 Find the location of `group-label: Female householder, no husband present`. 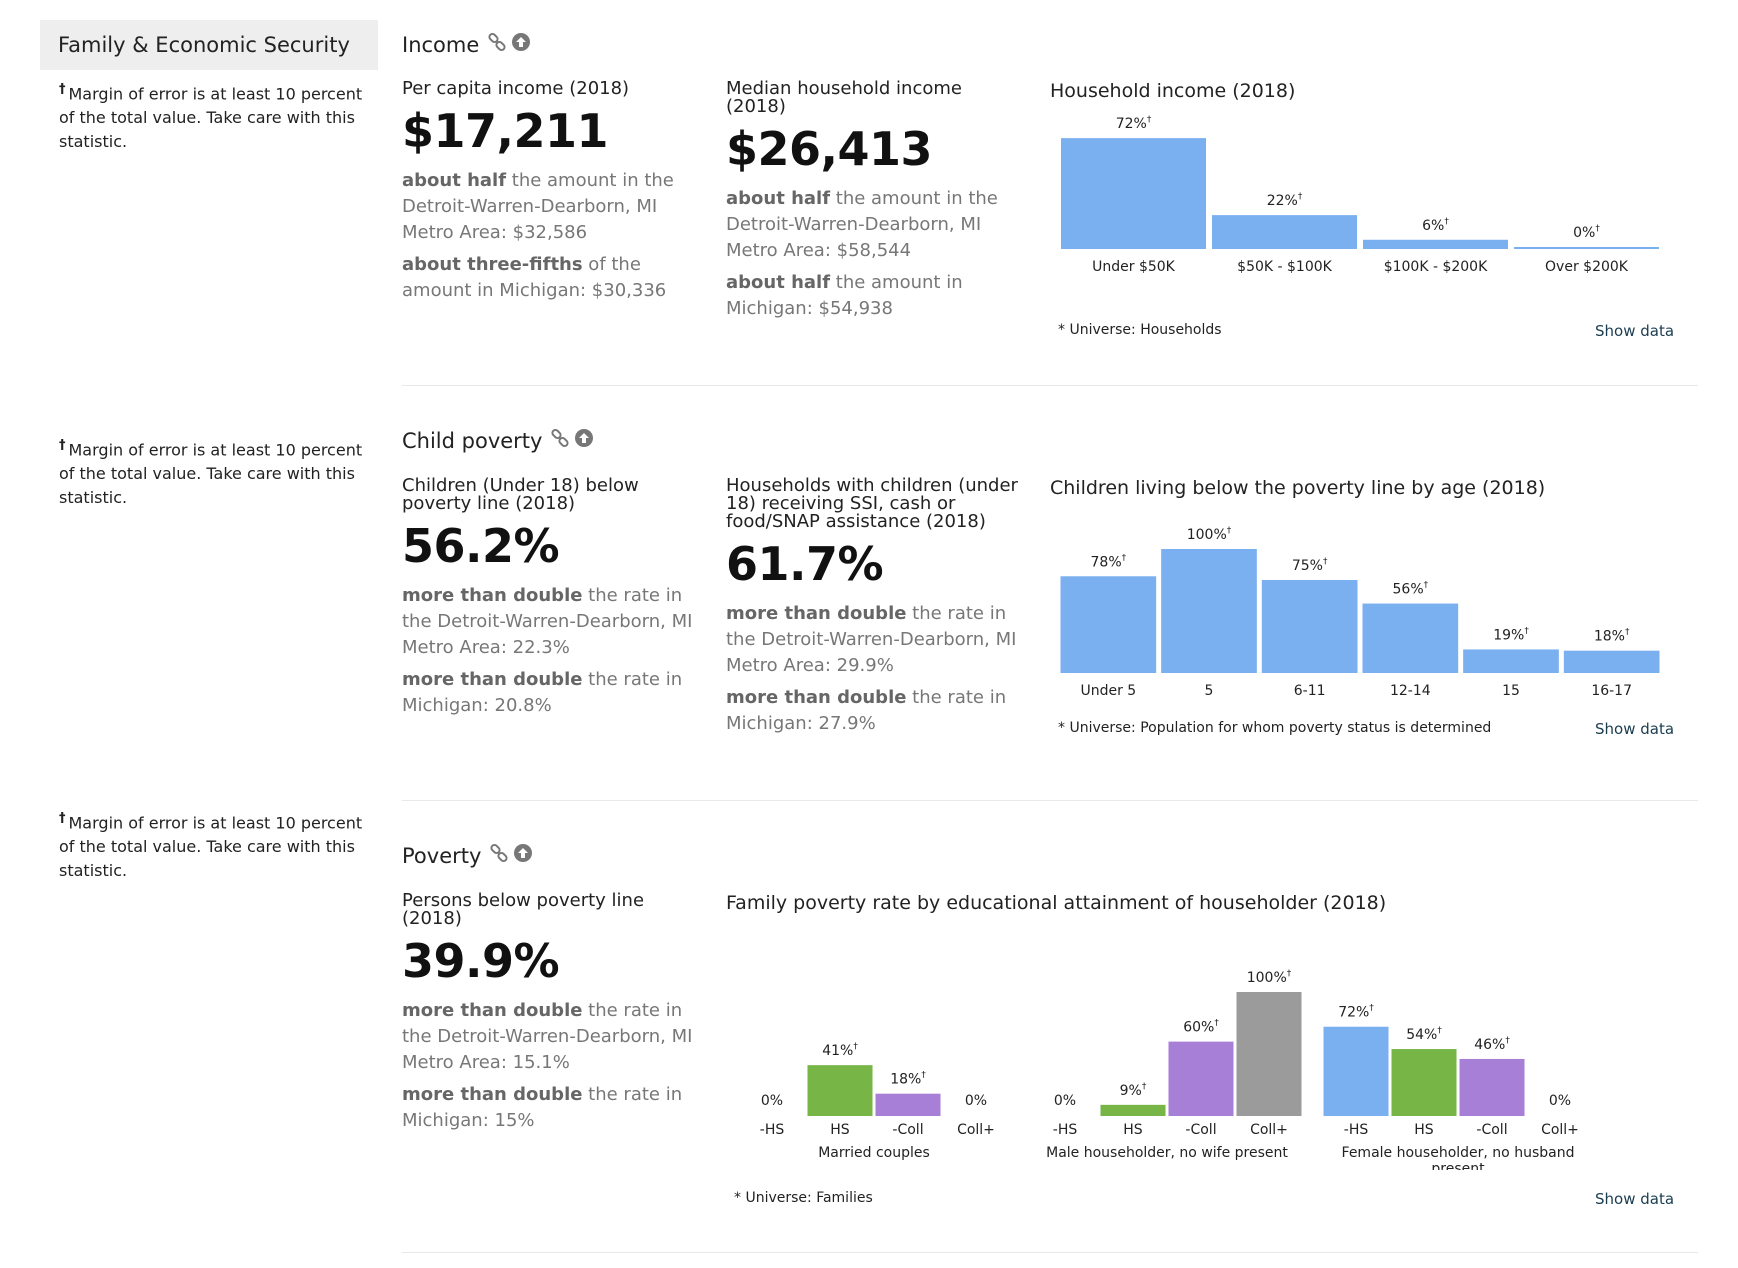

group-label: Female householder, no husband present is located at coordinates (1458, 1157).